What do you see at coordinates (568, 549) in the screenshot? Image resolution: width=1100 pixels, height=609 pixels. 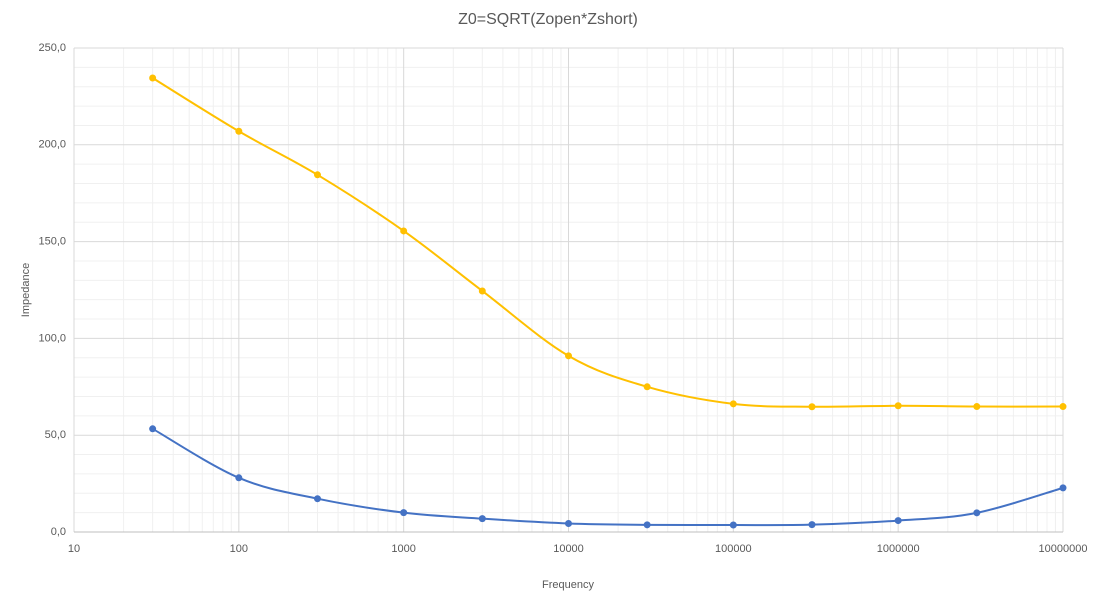 I see `x-tick-label: 10000` at bounding box center [568, 549].